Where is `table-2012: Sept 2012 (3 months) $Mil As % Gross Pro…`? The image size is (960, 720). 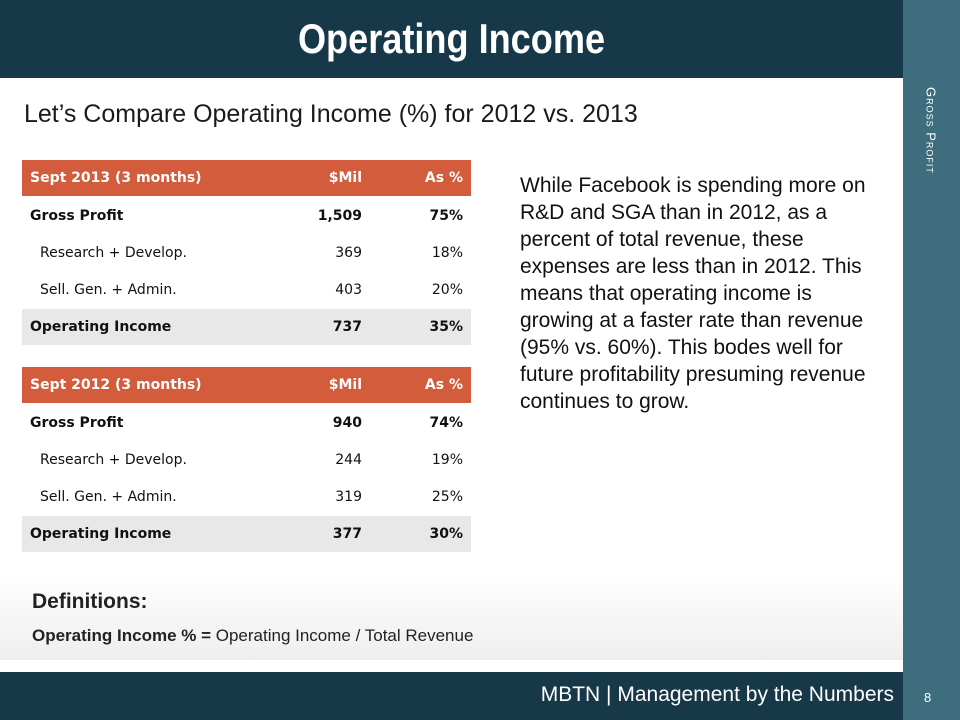 table-2012: Sept 2012 (3 months) $Mil As % Gross Pro… is located at coordinates (246, 460).